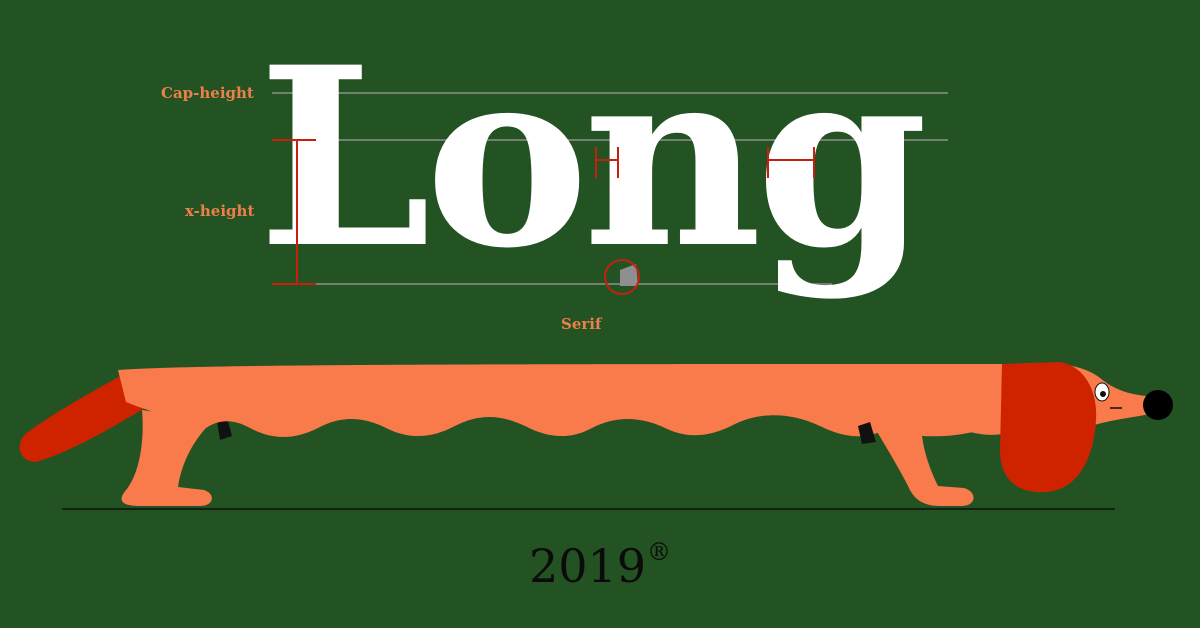  Describe the element at coordinates (791, 162) in the screenshot. I see `sidebearing-measure-right` at that location.